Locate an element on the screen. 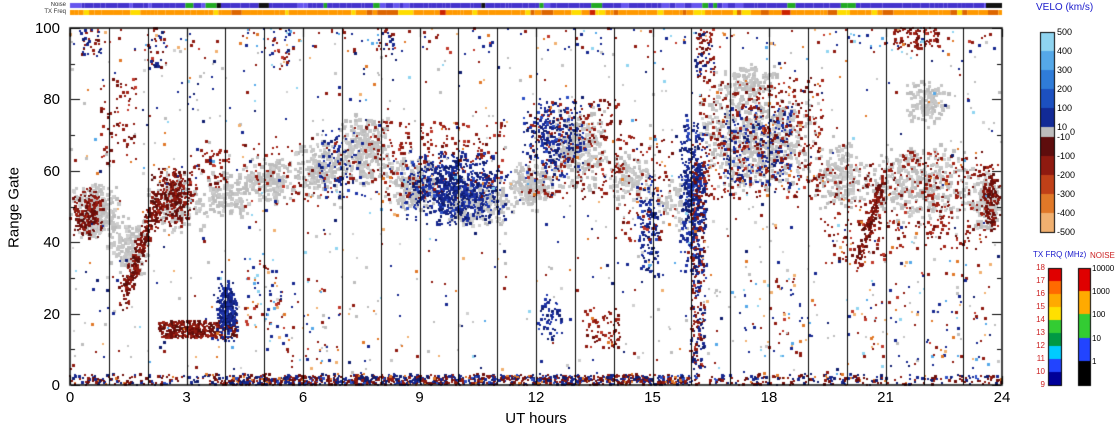  velocity-scale-label: -500 is located at coordinates (1066, 232).